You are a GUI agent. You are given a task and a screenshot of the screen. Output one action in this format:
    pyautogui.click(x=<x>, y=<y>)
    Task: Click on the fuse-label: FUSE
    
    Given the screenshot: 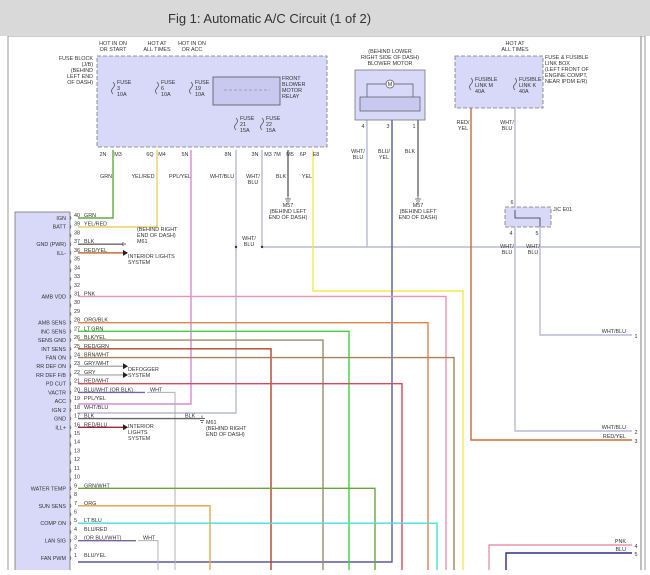 What is the action you would take?
    pyautogui.click(x=247, y=119)
    